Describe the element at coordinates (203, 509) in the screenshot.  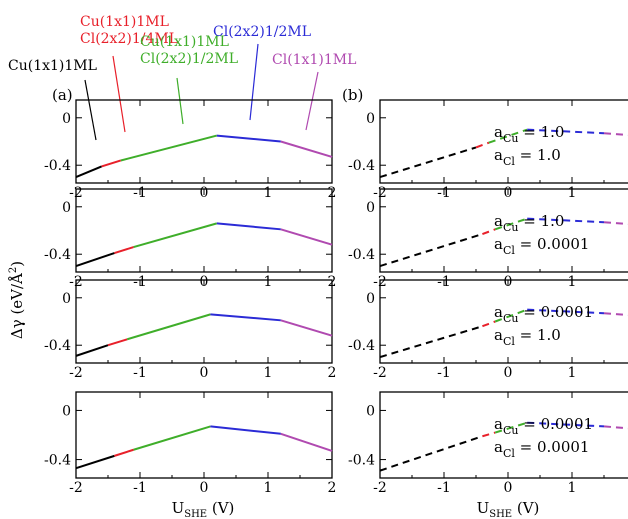
I see `x-axis-label-a: USHE (V)` at that location.